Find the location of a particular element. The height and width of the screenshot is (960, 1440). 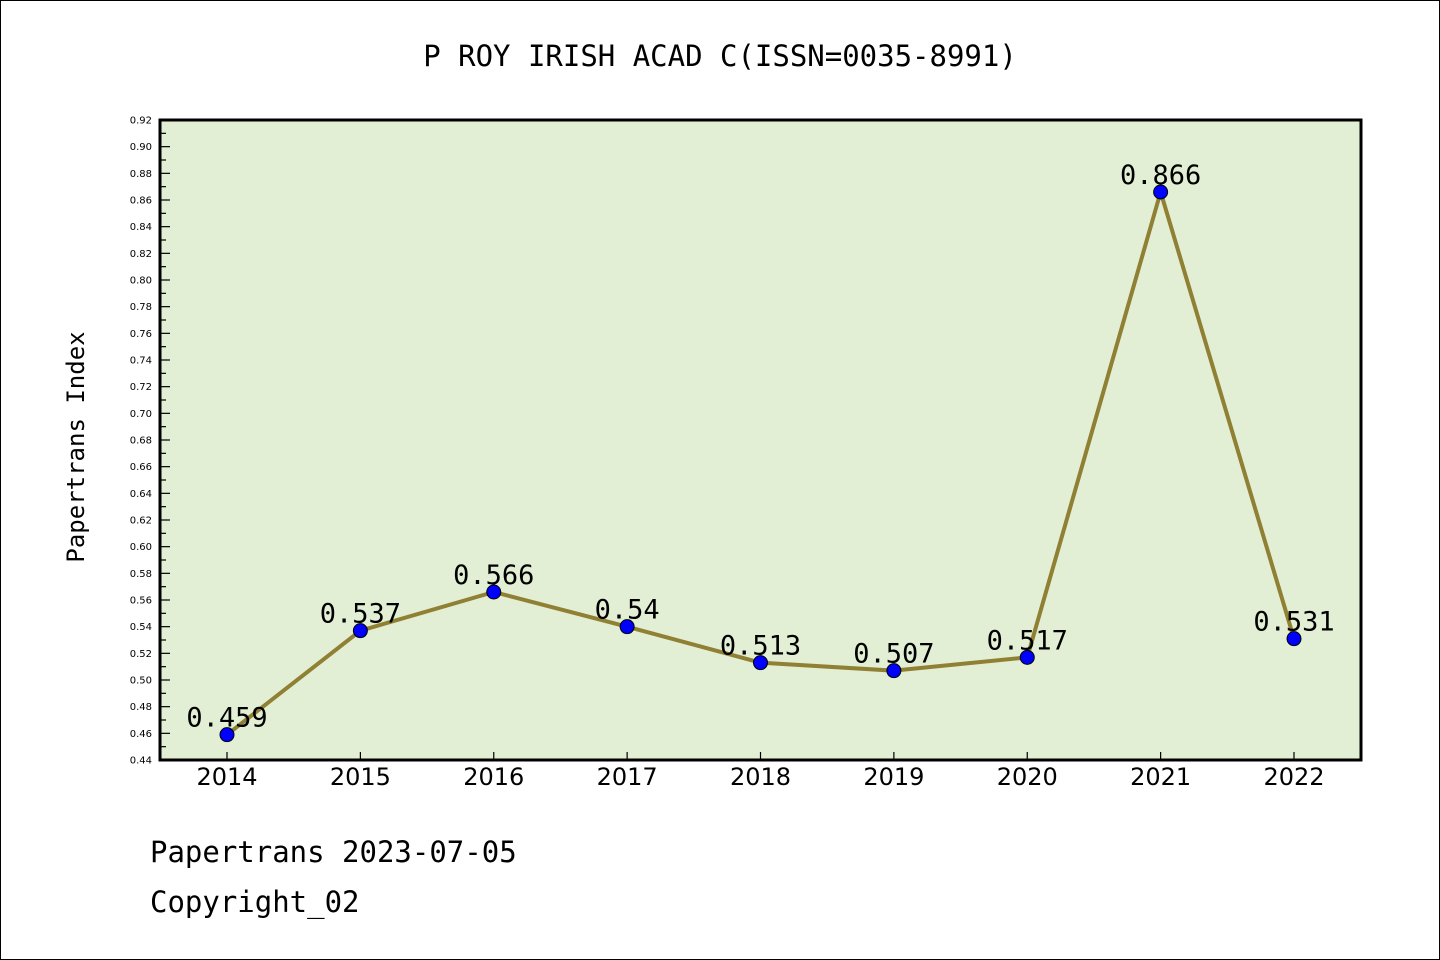

chart-title: P ROY IRISH ACAD C(ISSN=0035-8991) is located at coordinates (720, 56).